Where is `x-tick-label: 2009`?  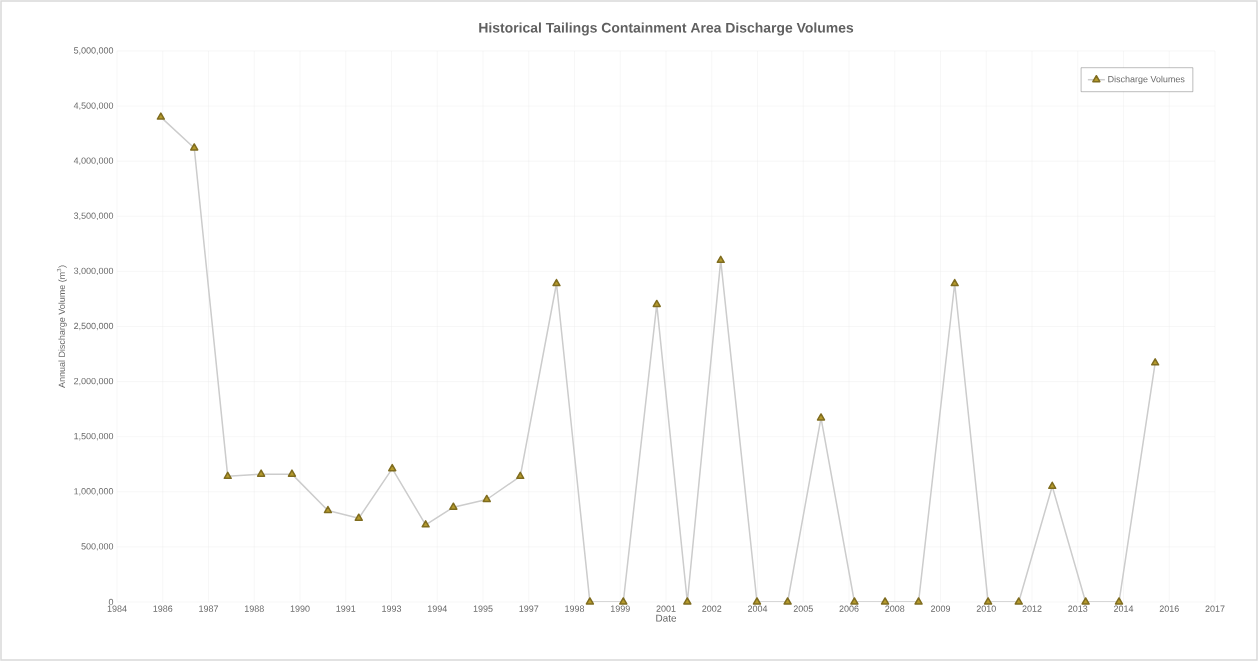 x-tick-label: 2009 is located at coordinates (940, 608).